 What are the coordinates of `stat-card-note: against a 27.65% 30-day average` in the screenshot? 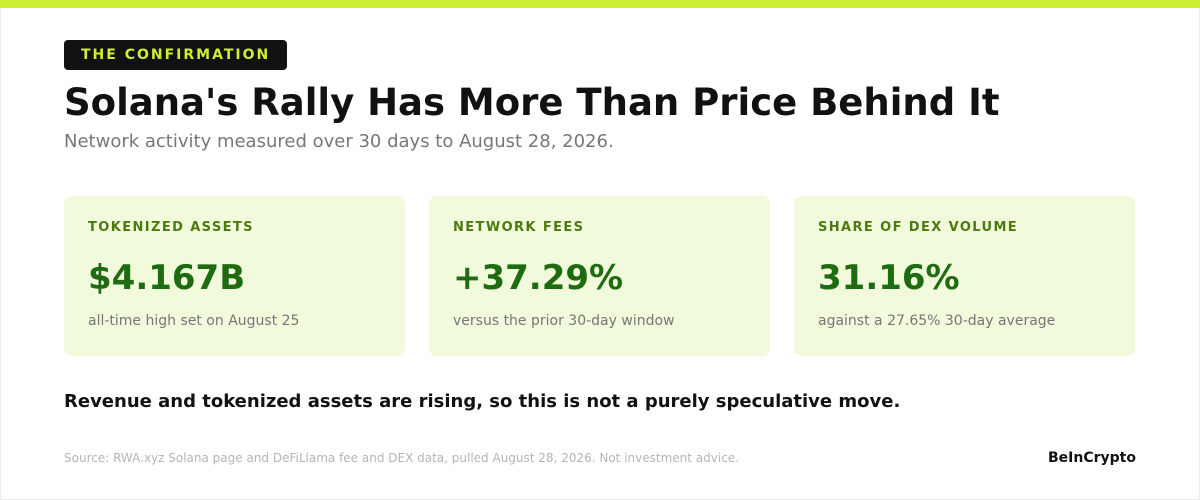 It's located at (937, 321).